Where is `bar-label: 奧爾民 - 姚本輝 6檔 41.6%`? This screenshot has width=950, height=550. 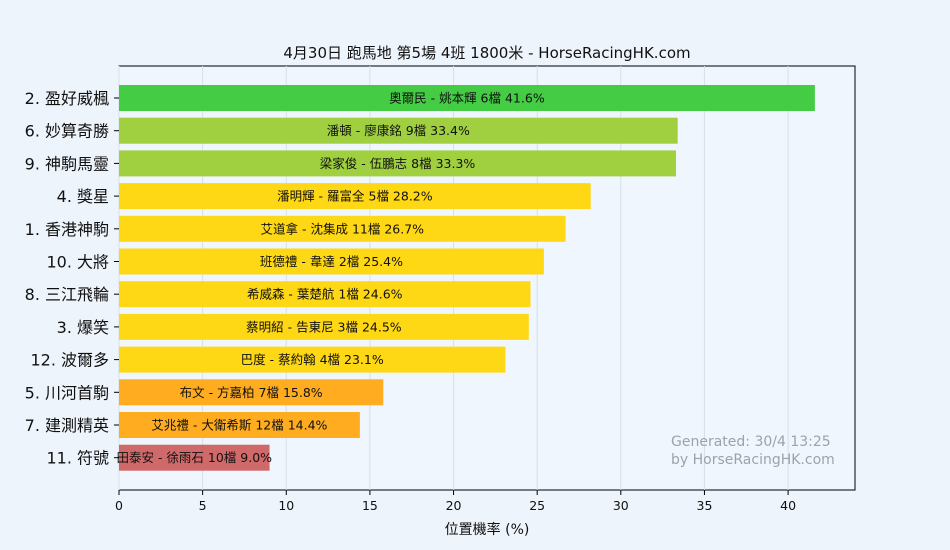 bar-label: 奧爾民 - 姚本輝 6檔 41.6% is located at coordinates (467, 98).